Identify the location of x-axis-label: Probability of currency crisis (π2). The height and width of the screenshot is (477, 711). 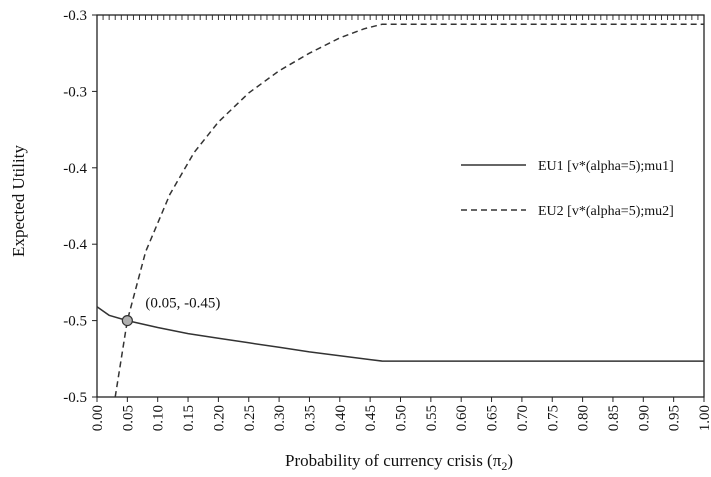
(399, 462).